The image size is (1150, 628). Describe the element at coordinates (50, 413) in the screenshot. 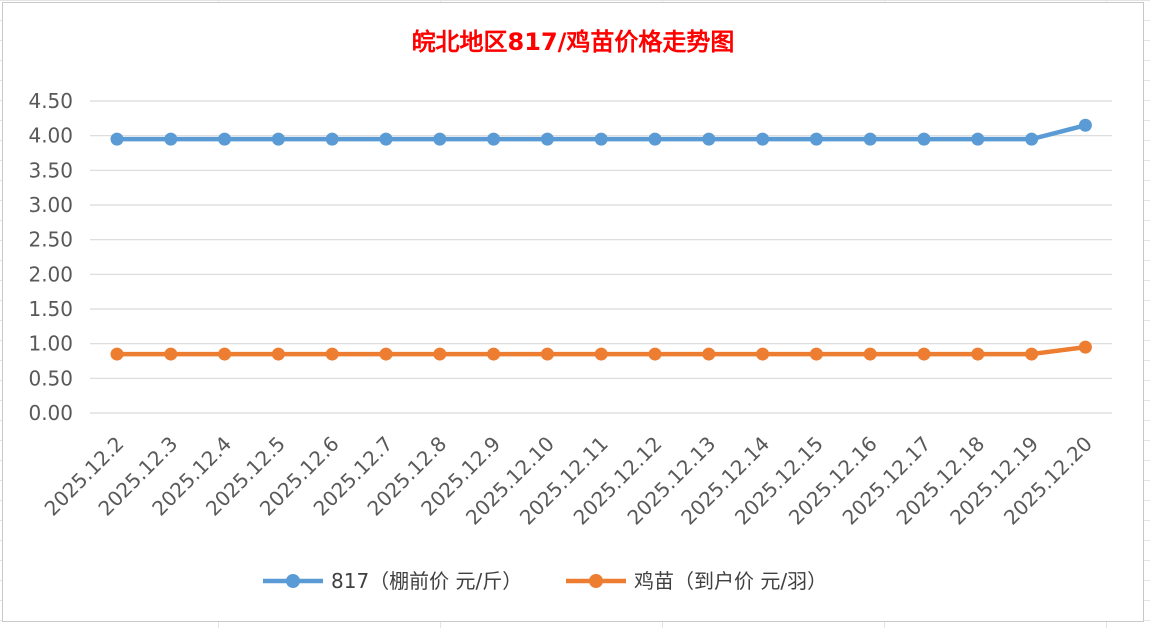

I see `y-tick-label: 0.00` at that location.